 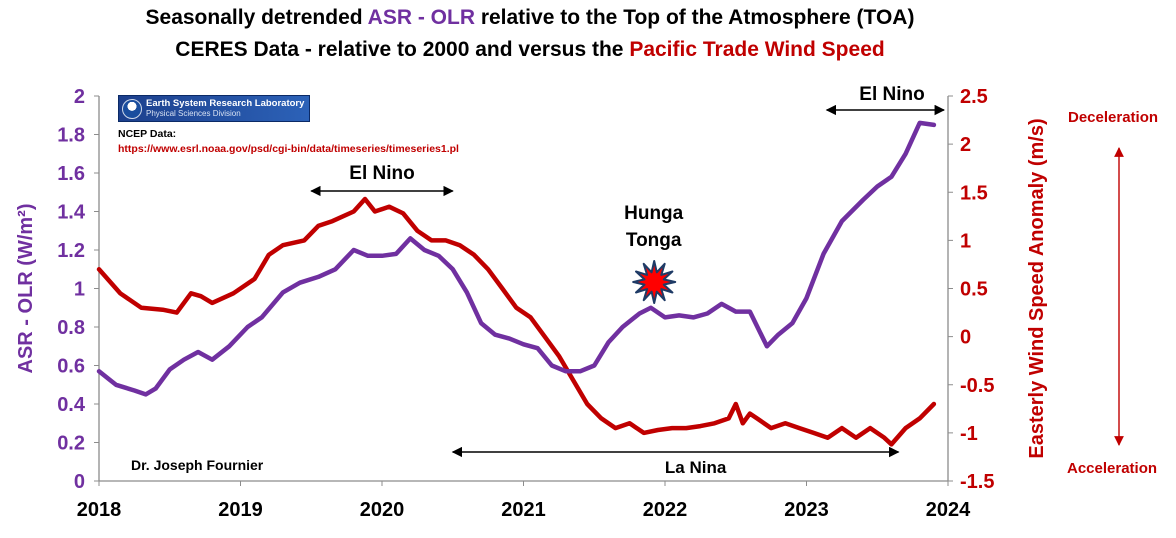 I want to click on left-tick-label: 1.2, so click(x=71, y=251).